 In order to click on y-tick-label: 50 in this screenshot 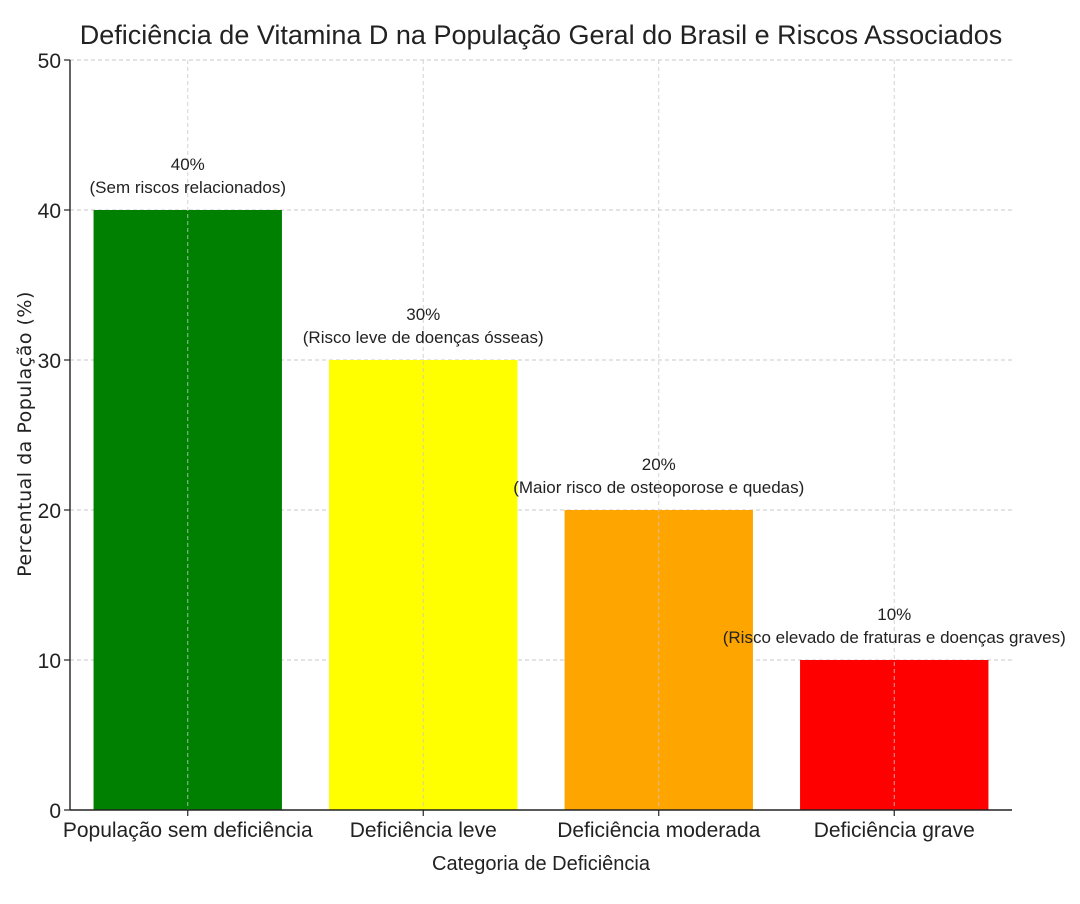, I will do `click(49, 61)`.